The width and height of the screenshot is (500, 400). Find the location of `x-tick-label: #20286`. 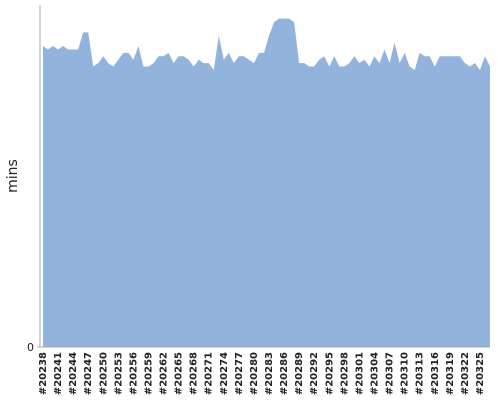

x-tick-label: #20286 is located at coordinates (284, 373).